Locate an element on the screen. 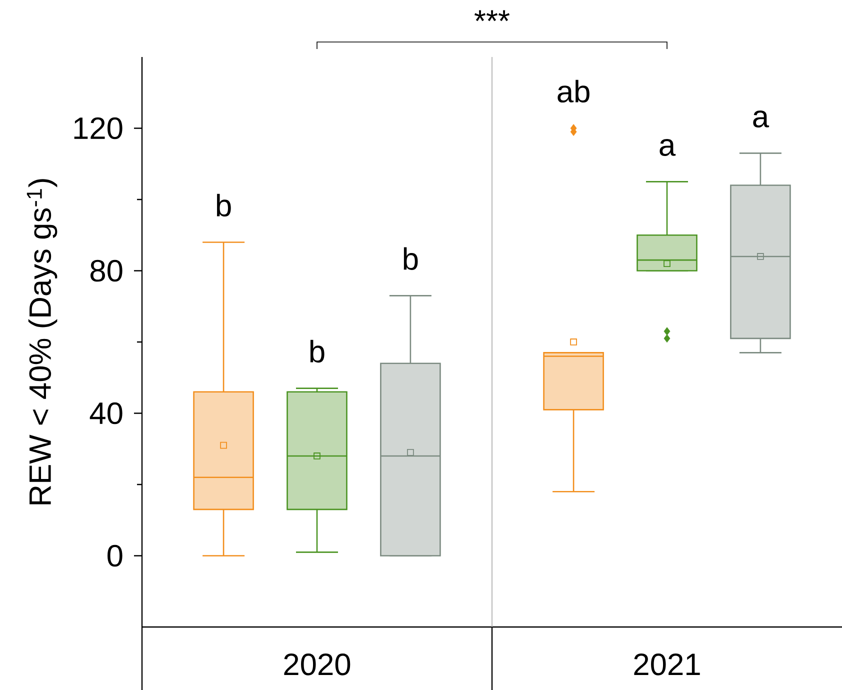  y-tick-label: 80 is located at coordinates (106, 271).